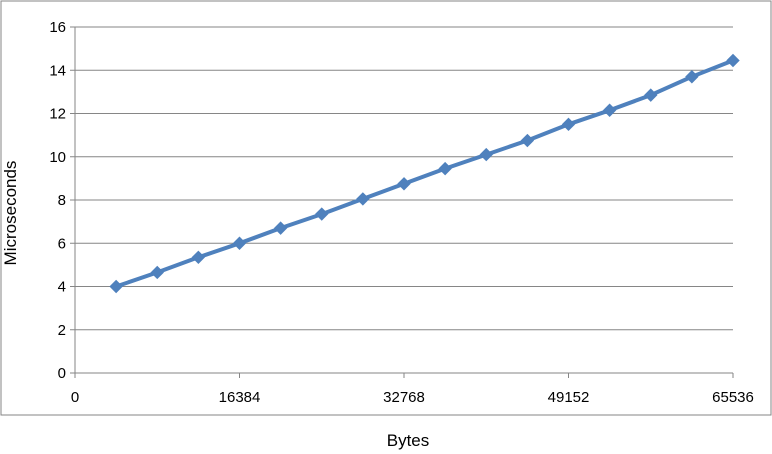 This screenshot has width=772, height=454. What do you see at coordinates (408, 440) in the screenshot?
I see `x-axis-title: Bytes` at bounding box center [408, 440].